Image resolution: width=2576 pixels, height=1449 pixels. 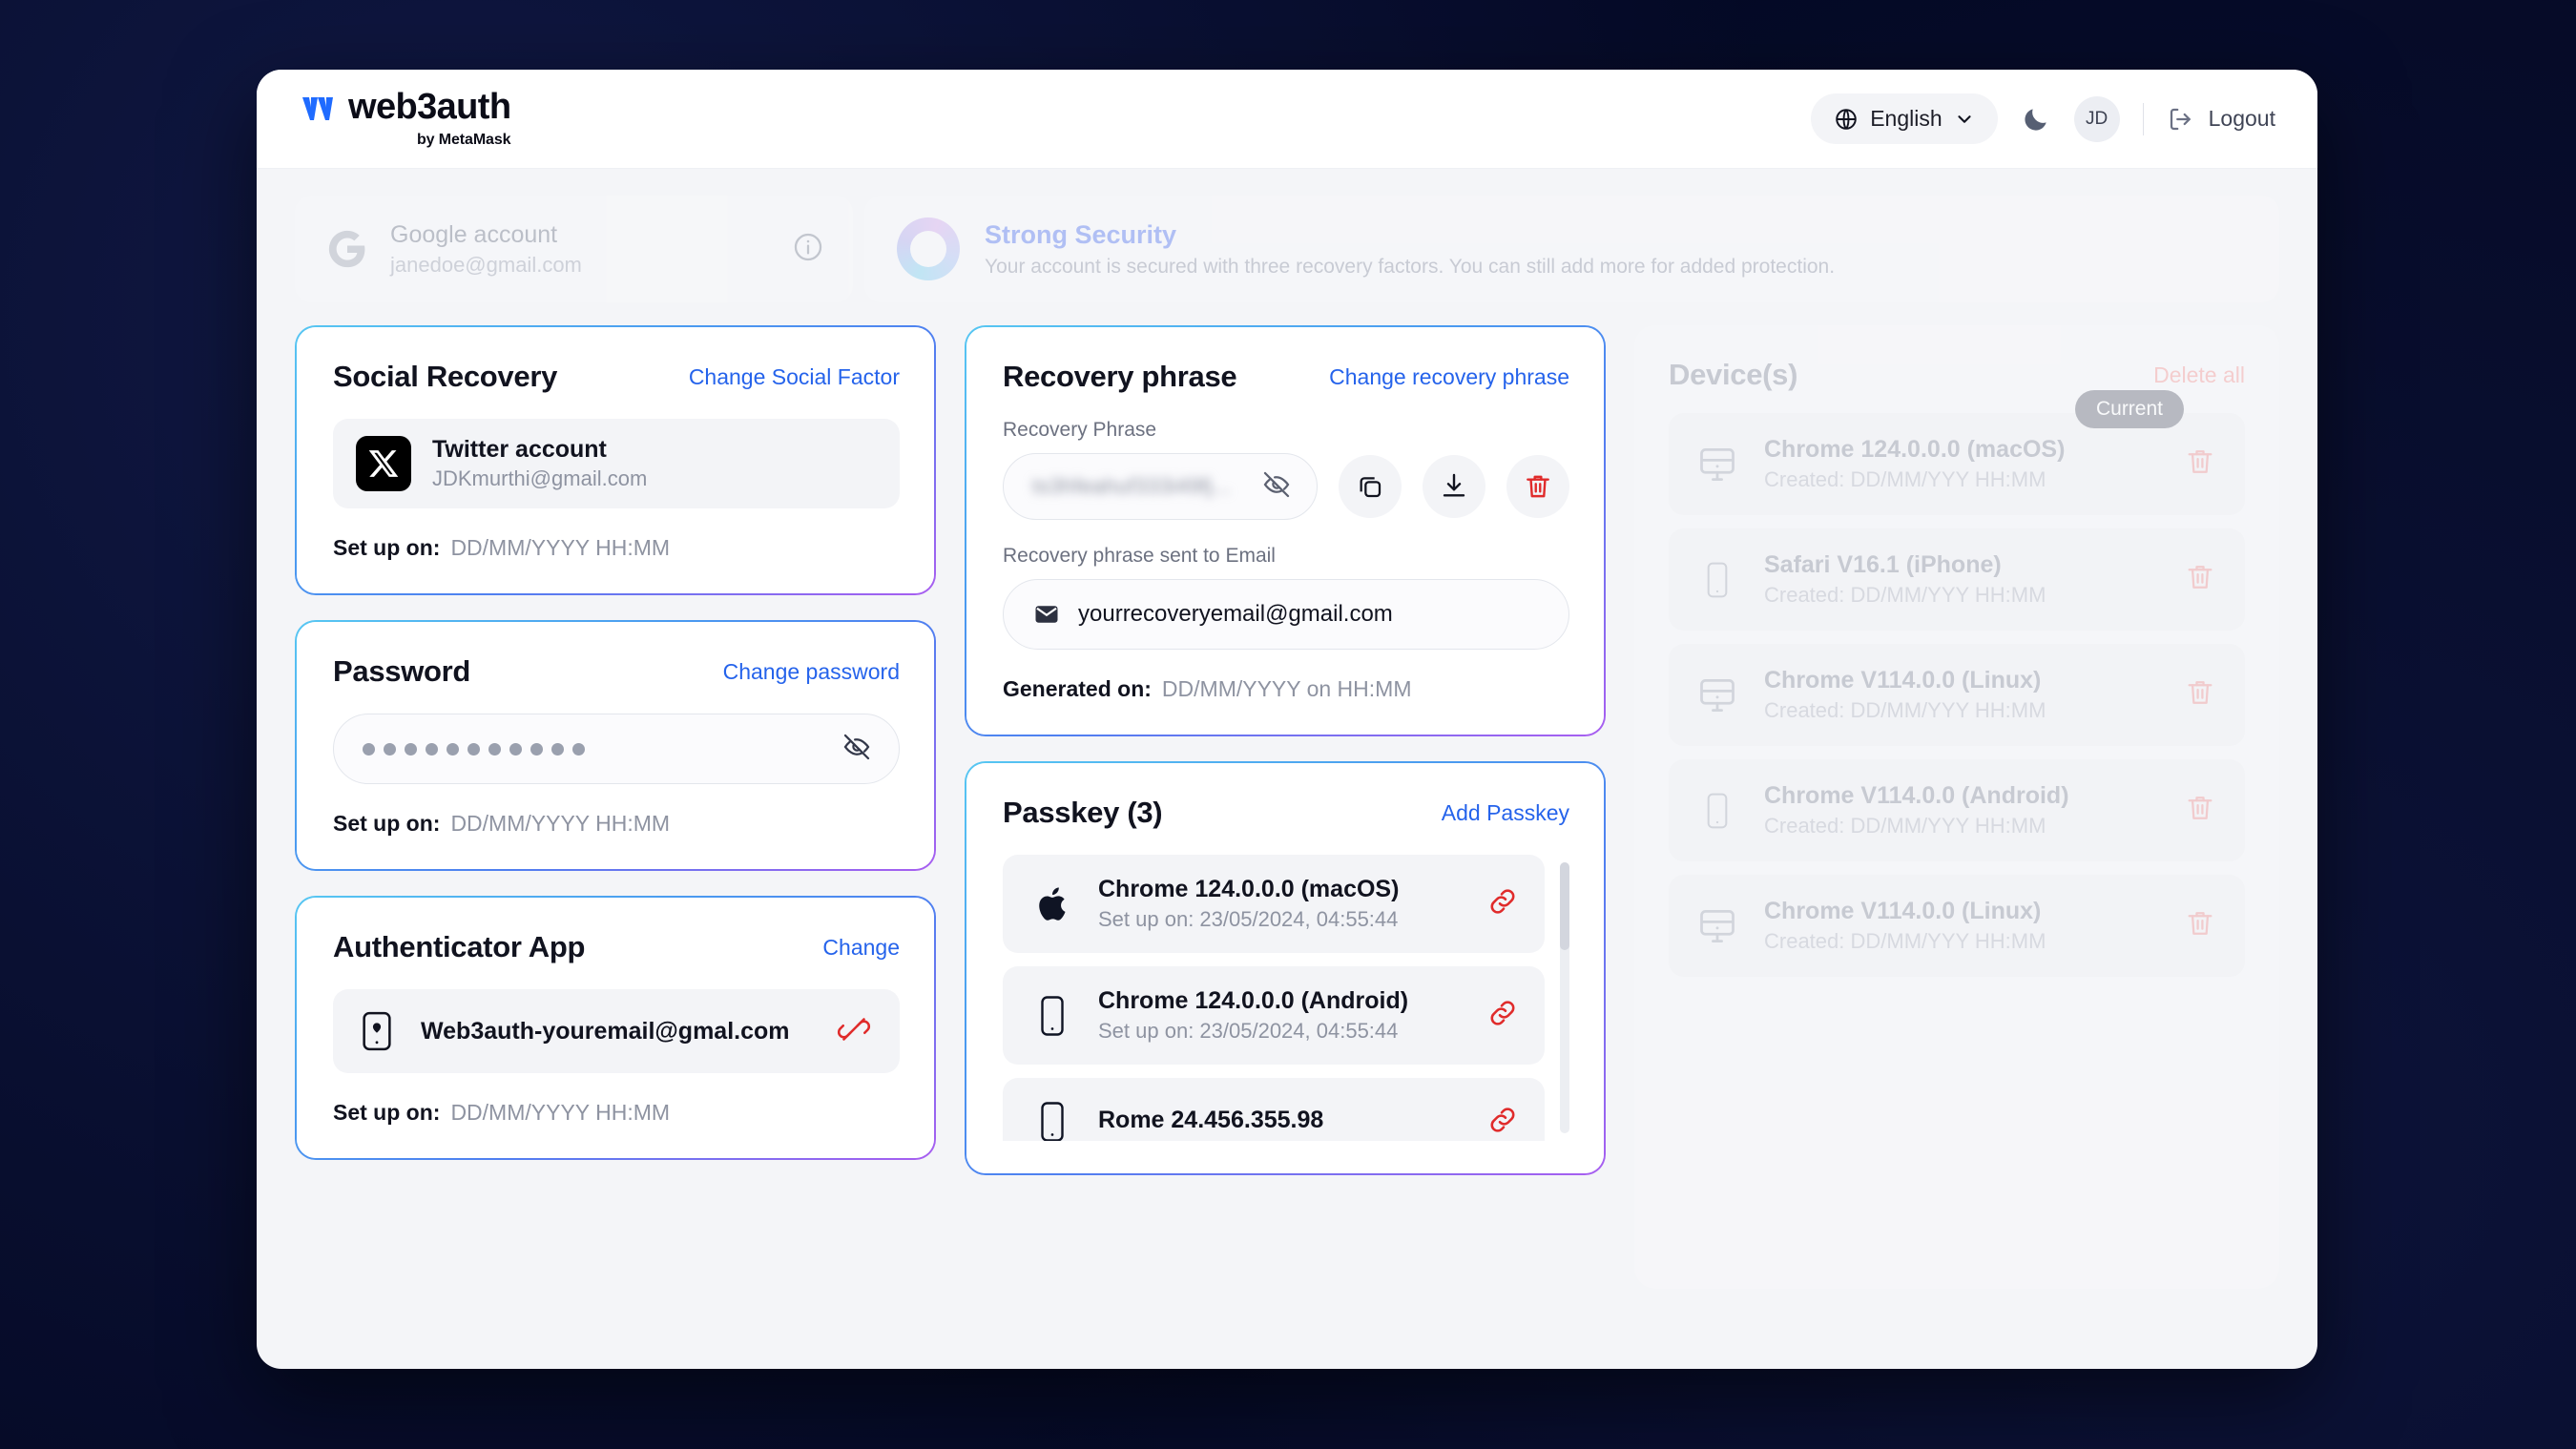 I want to click on download-icon, so click(x=1454, y=485).